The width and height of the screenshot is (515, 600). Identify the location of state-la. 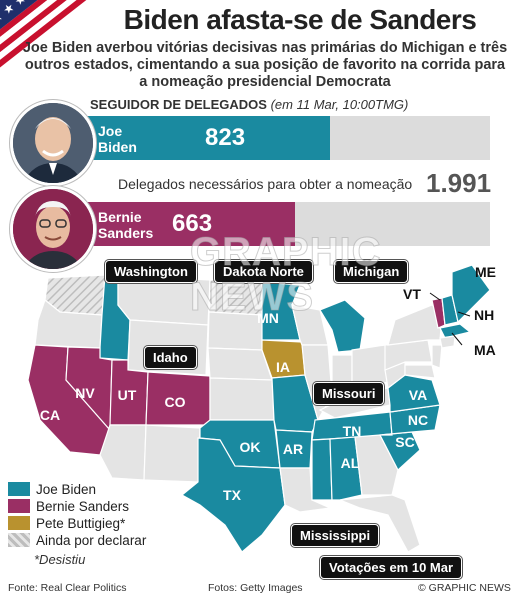
(306, 490).